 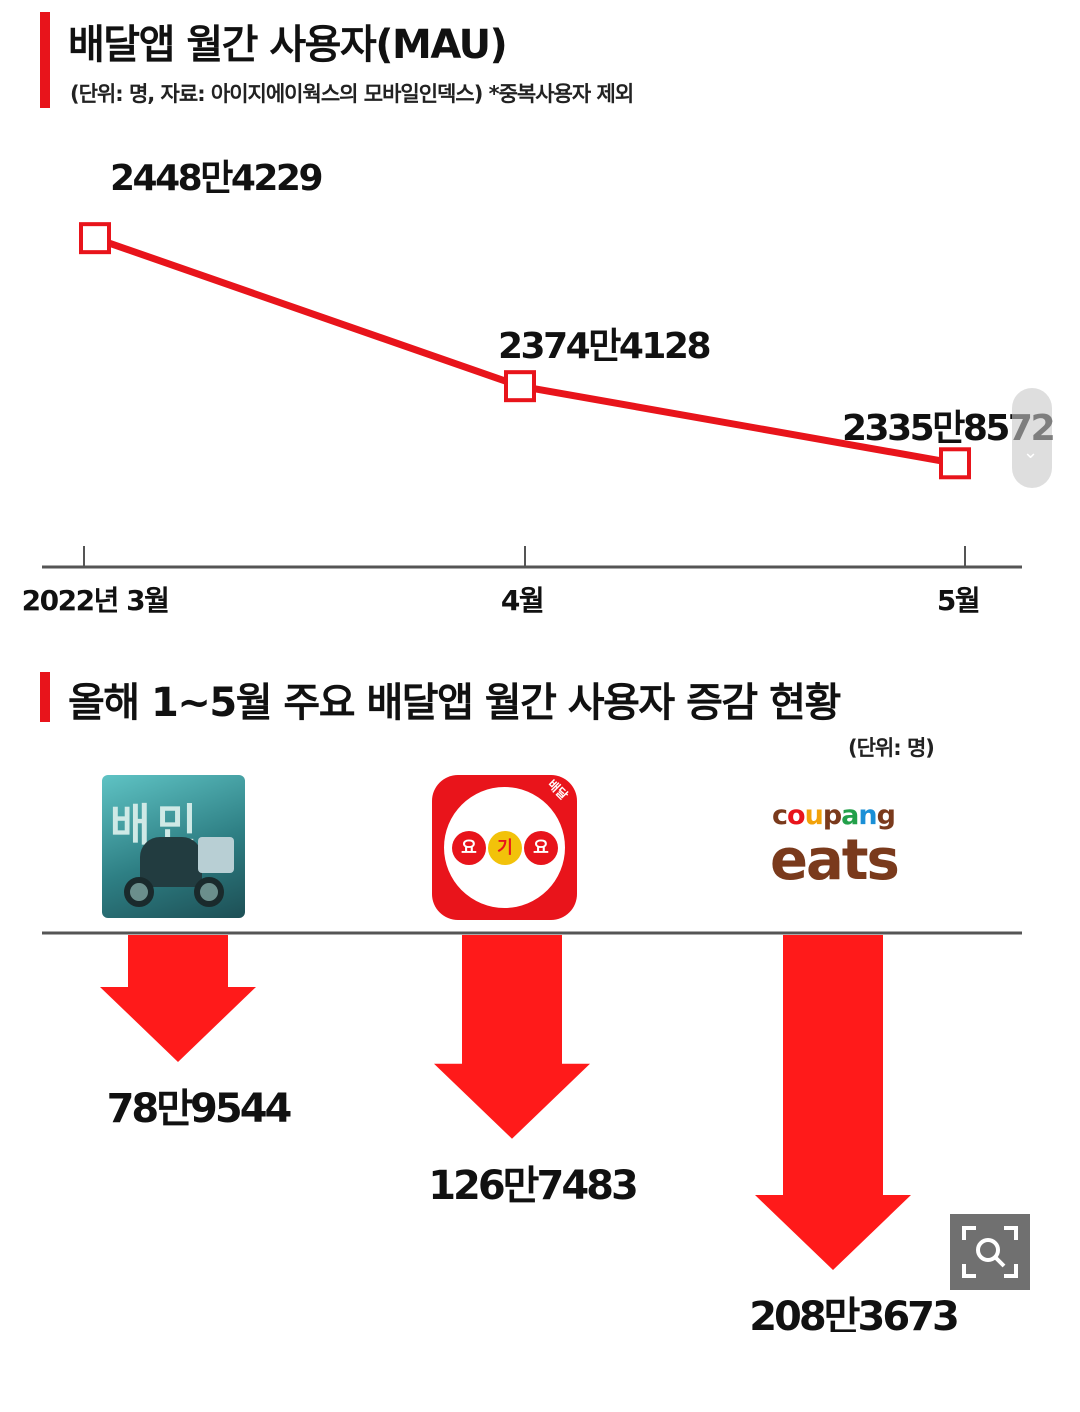 What do you see at coordinates (796, 815) in the screenshot?
I see `coupang-letter: o` at bounding box center [796, 815].